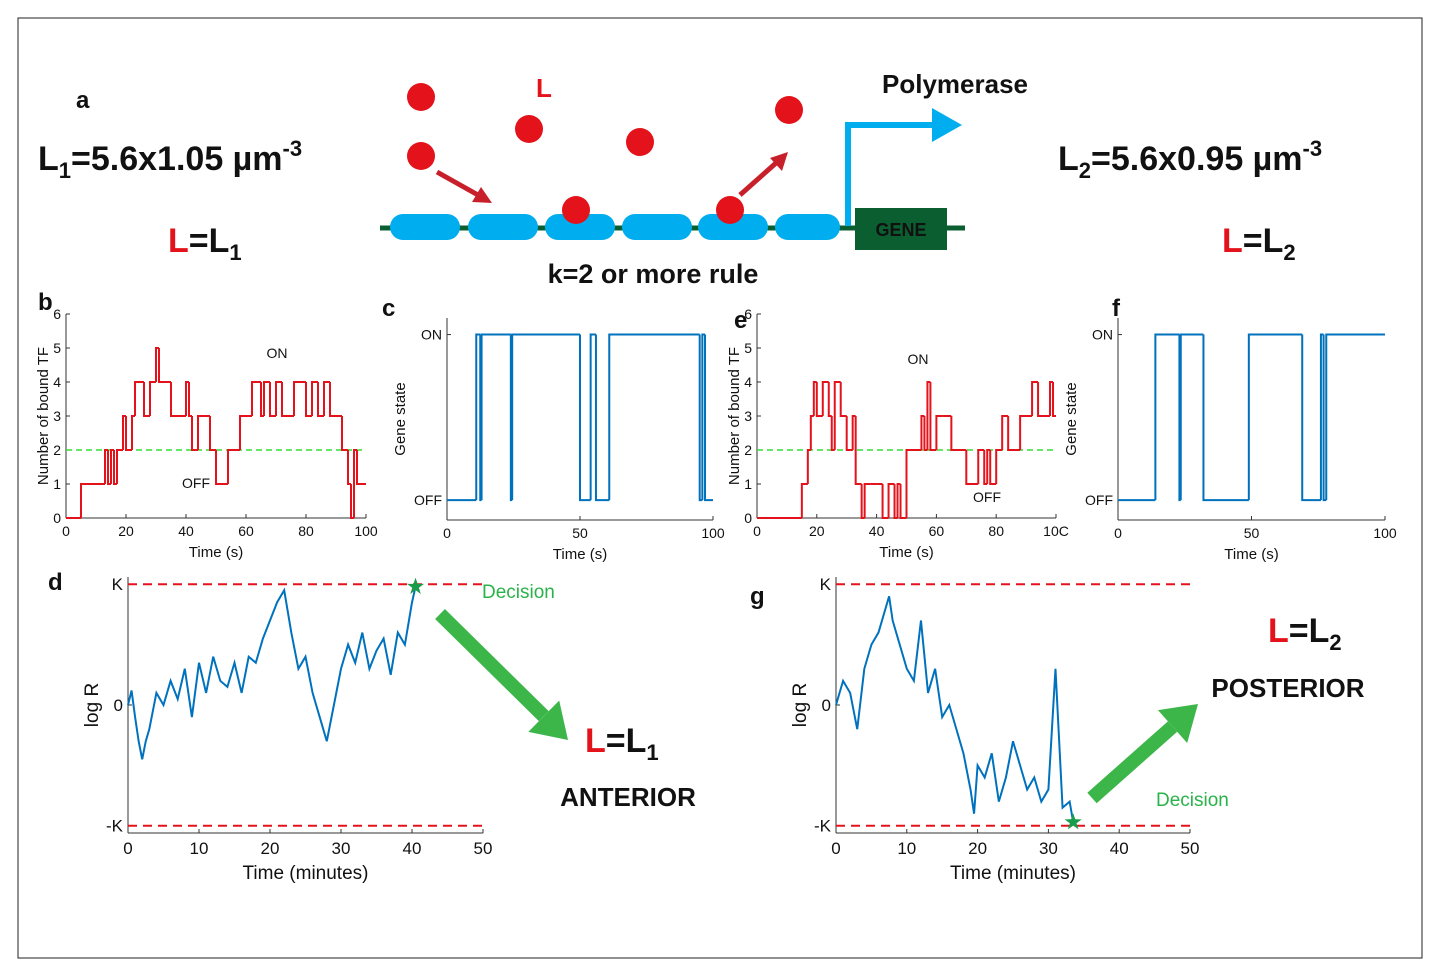 The width and height of the screenshot is (1439, 960). What do you see at coordinates (428, 500) in the screenshot?
I see `y-tick-label: OFF` at bounding box center [428, 500].